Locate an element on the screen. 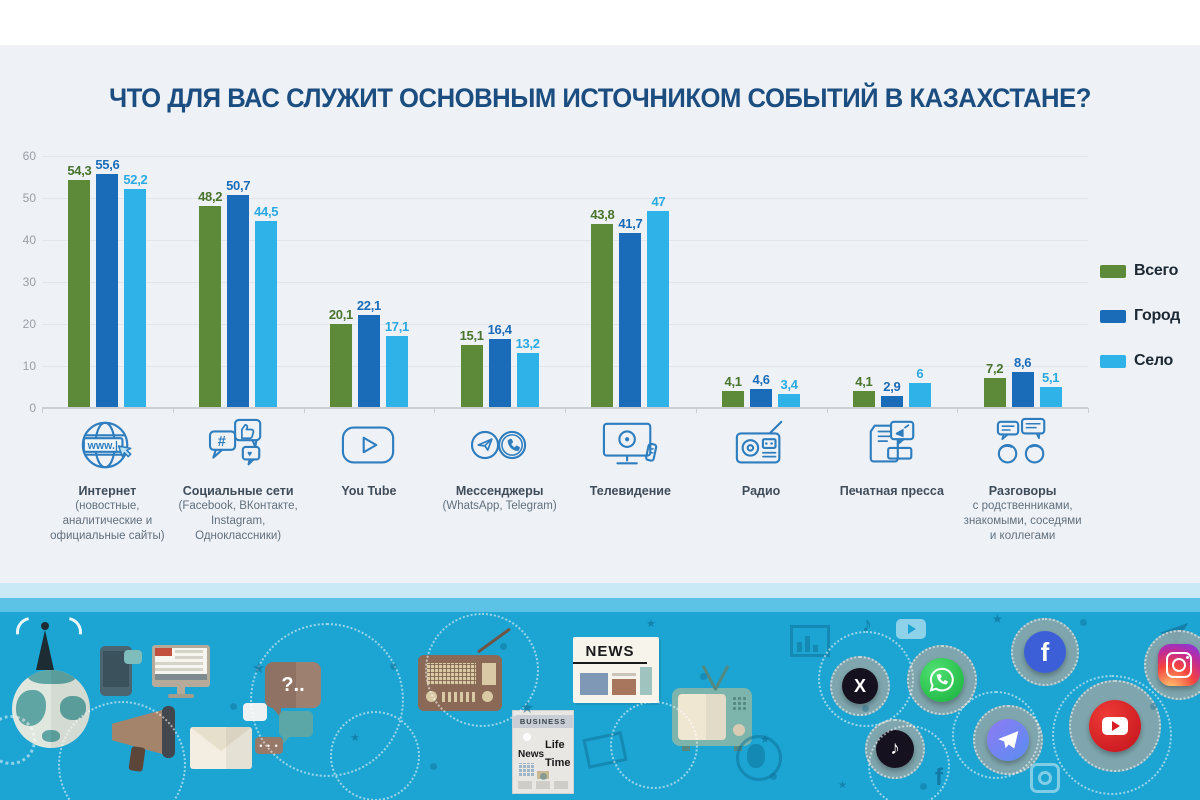  bar-value-label: 50,7 is located at coordinates (238, 186).